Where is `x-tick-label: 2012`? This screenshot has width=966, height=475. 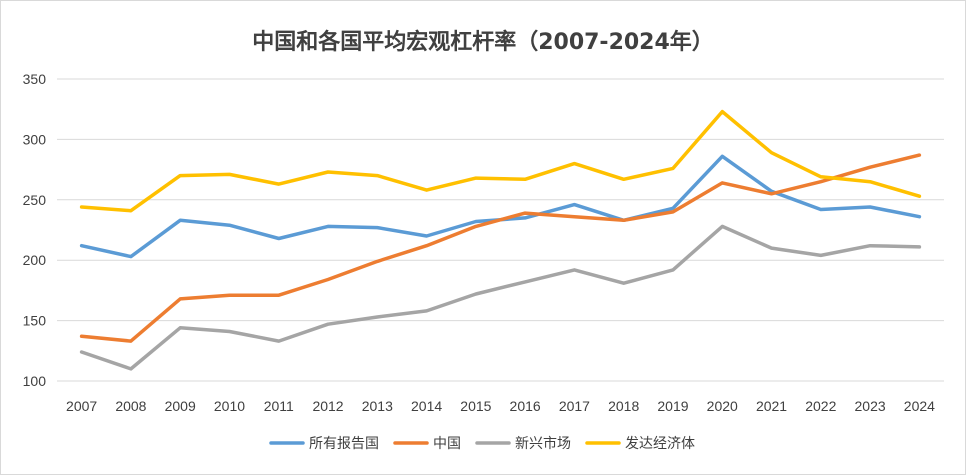 x-tick-label: 2012 is located at coordinates (327, 406).